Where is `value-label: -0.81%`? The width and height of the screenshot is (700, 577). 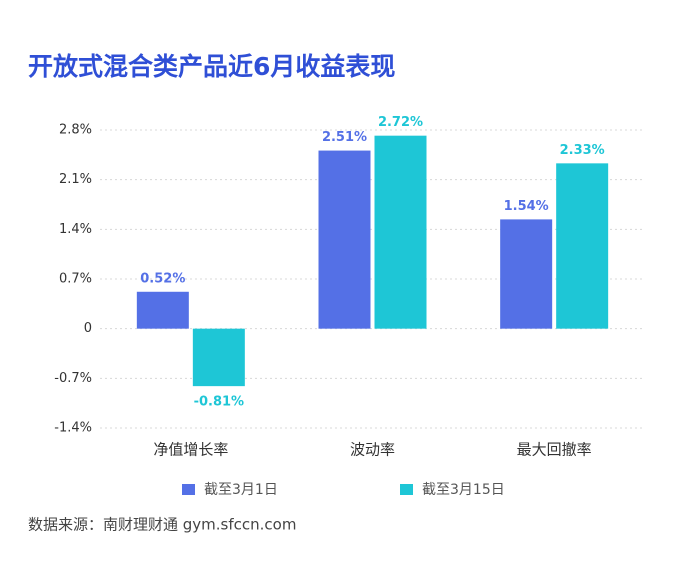 value-label: -0.81% is located at coordinates (219, 402).